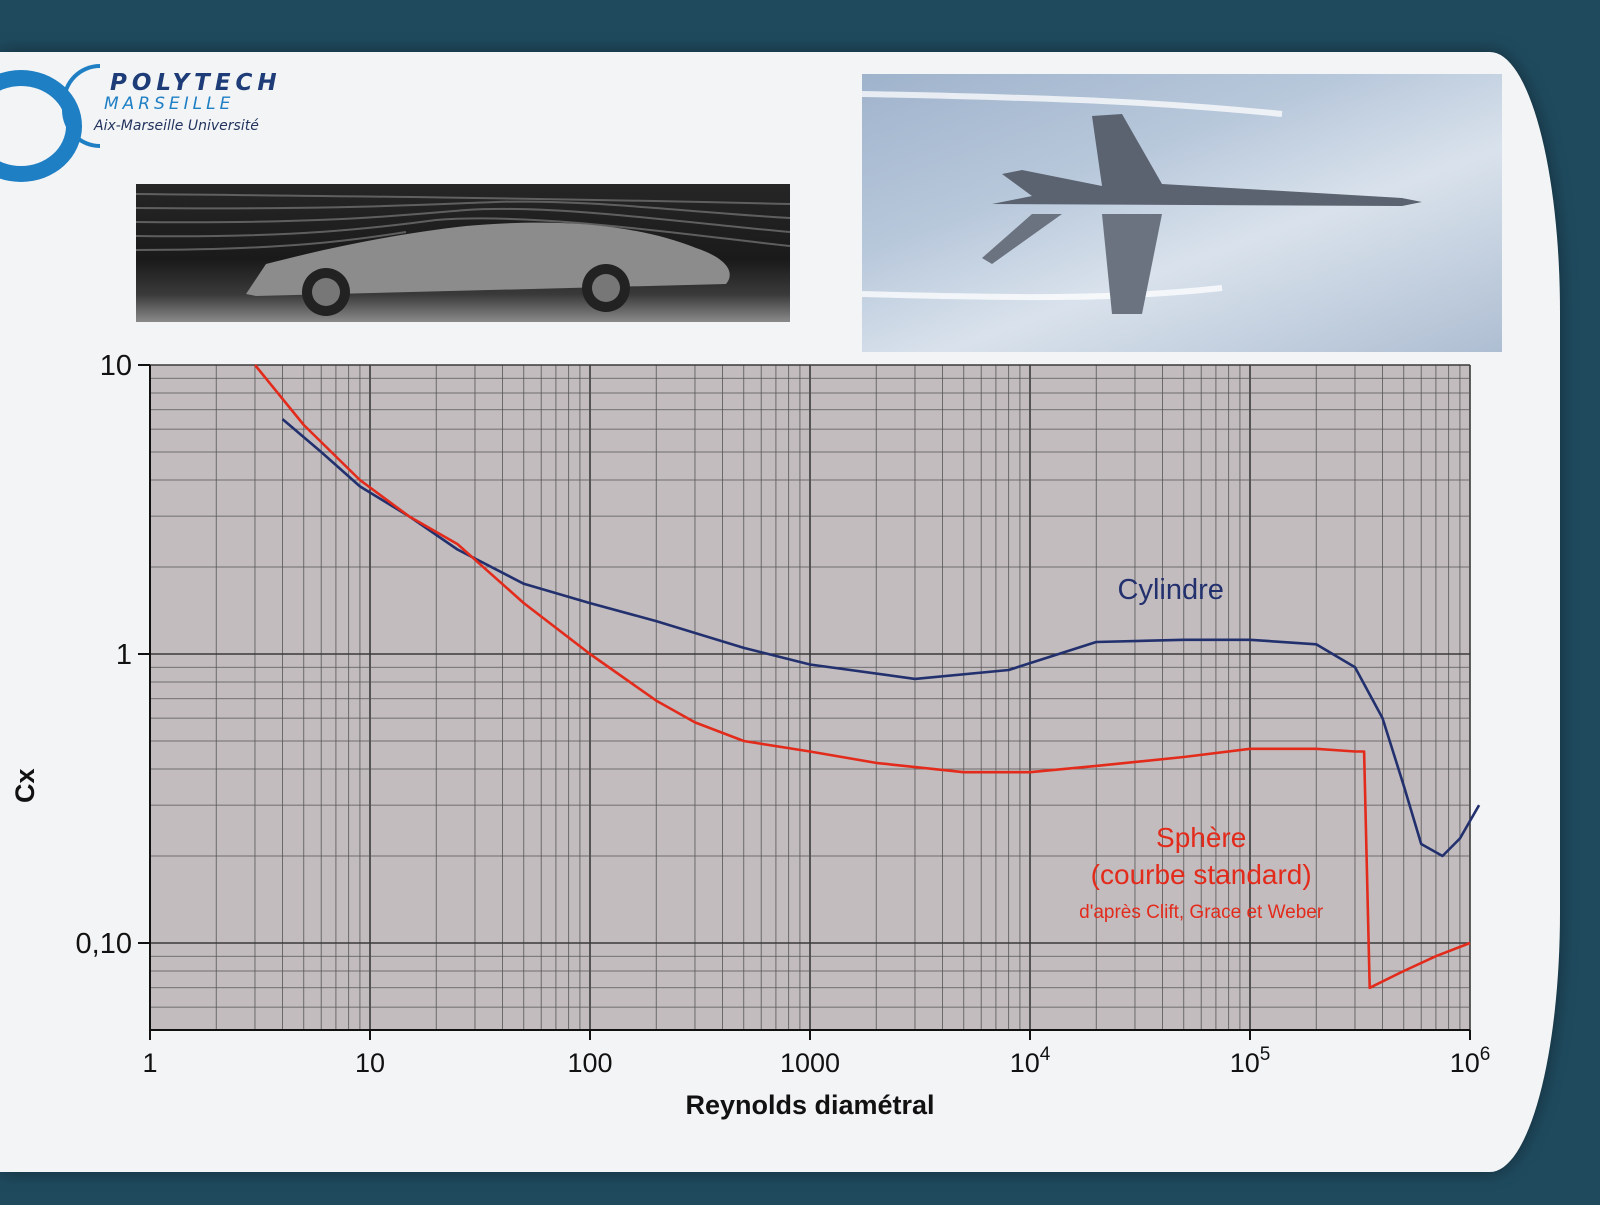 The height and width of the screenshot is (1205, 1600). Describe the element at coordinates (1470, 1061) in the screenshot. I see `x-tick-label: 10⁶` at that location.